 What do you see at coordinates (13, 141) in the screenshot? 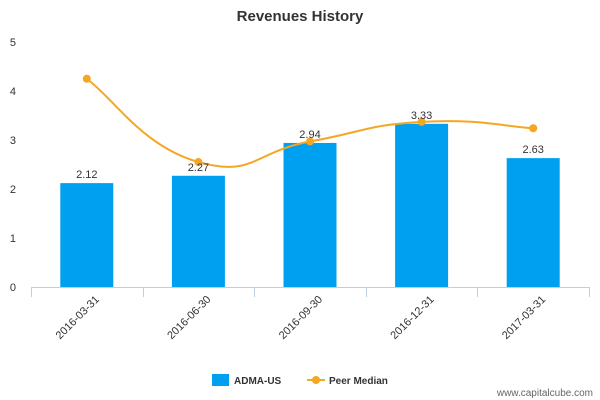
I see `y-tick-label: 3` at bounding box center [13, 141].